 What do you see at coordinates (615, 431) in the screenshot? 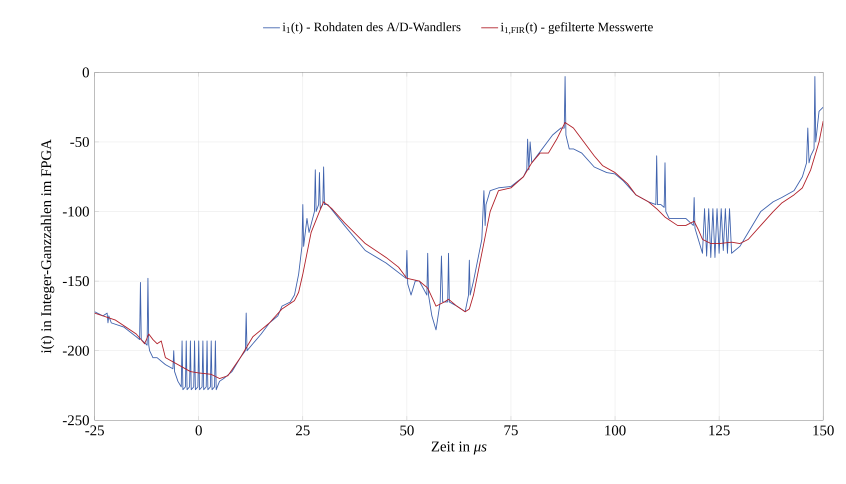
I see `x-tick-label: 100` at bounding box center [615, 431].